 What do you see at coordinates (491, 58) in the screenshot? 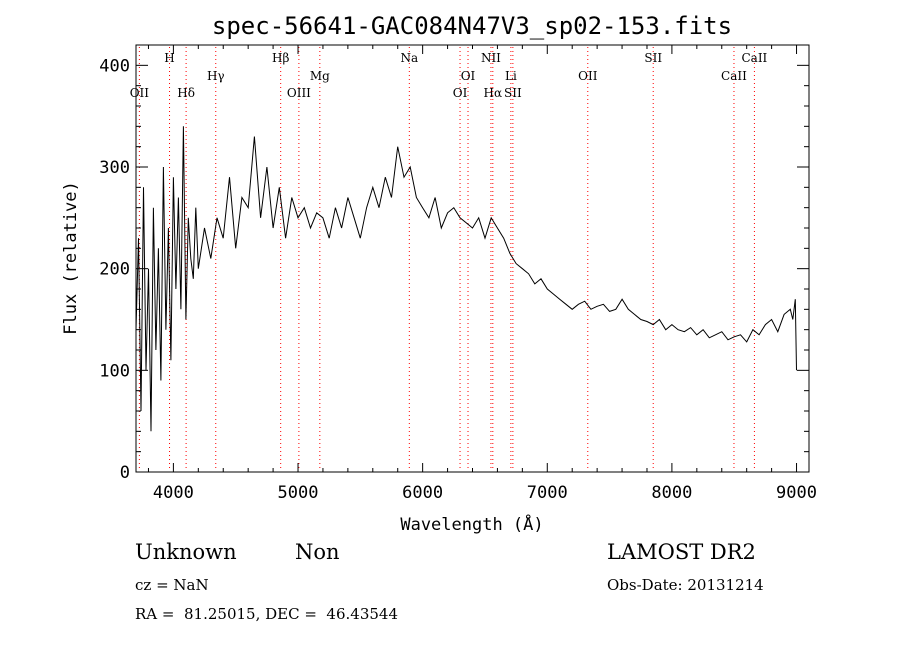
I see `spectral-line-label: NII` at bounding box center [491, 58].